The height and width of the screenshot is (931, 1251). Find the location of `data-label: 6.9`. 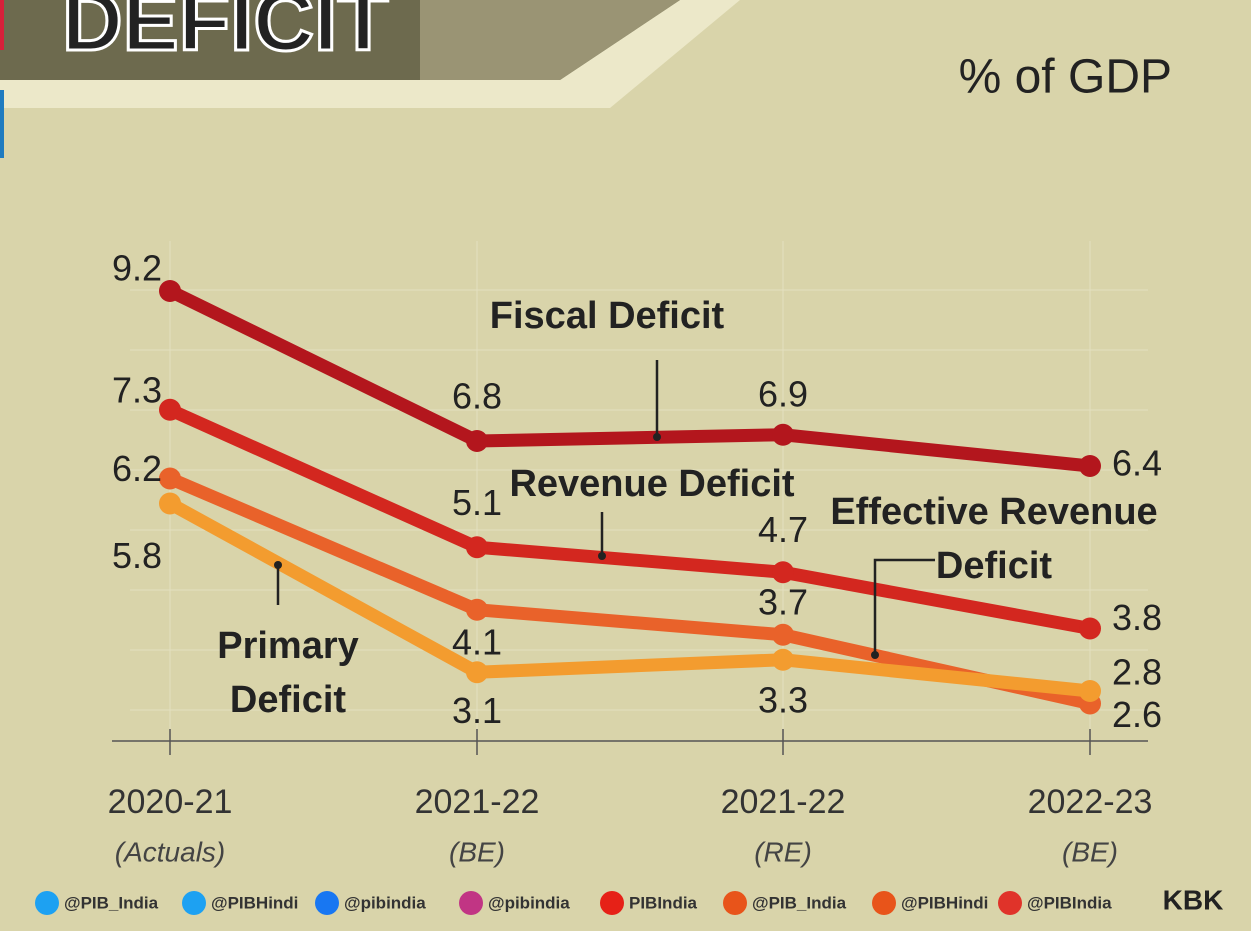

data-label: 6.9 is located at coordinates (783, 393).